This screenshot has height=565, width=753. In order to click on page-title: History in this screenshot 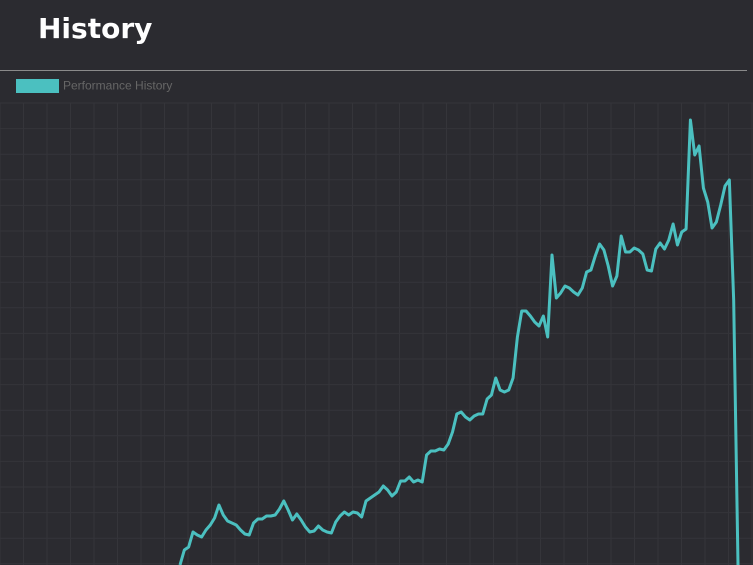, I will do `click(95, 28)`.